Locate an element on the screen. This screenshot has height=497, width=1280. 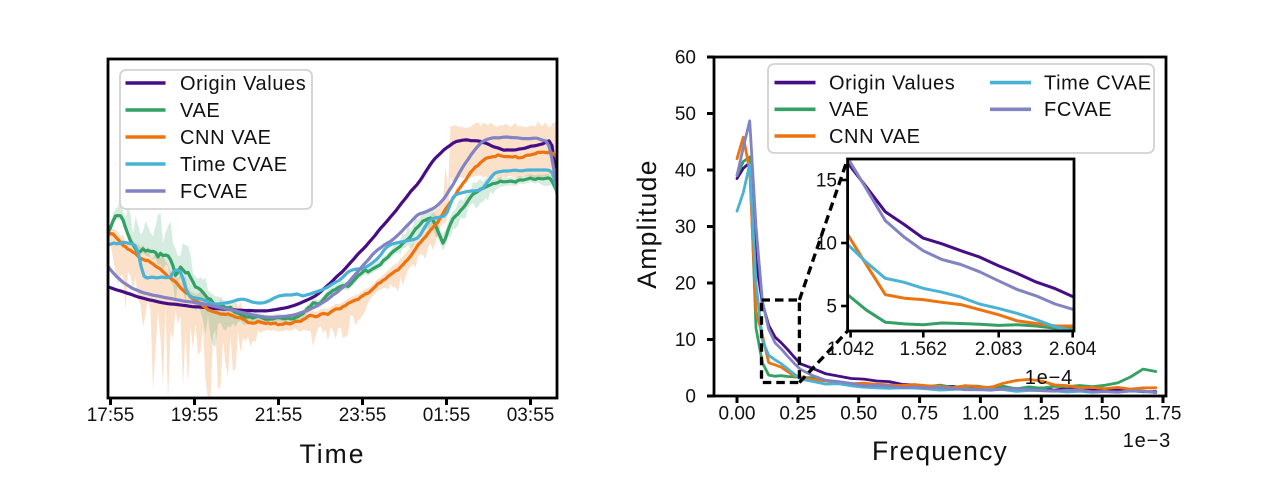
svg-text: 1.042 is located at coordinates (851, 349).